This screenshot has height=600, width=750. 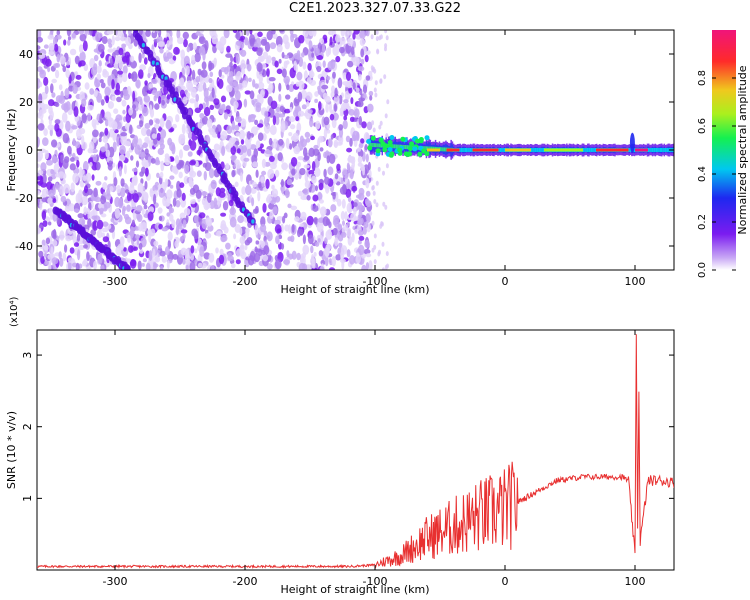 I want to click on x-tick-label: -300, so click(x=115, y=281).